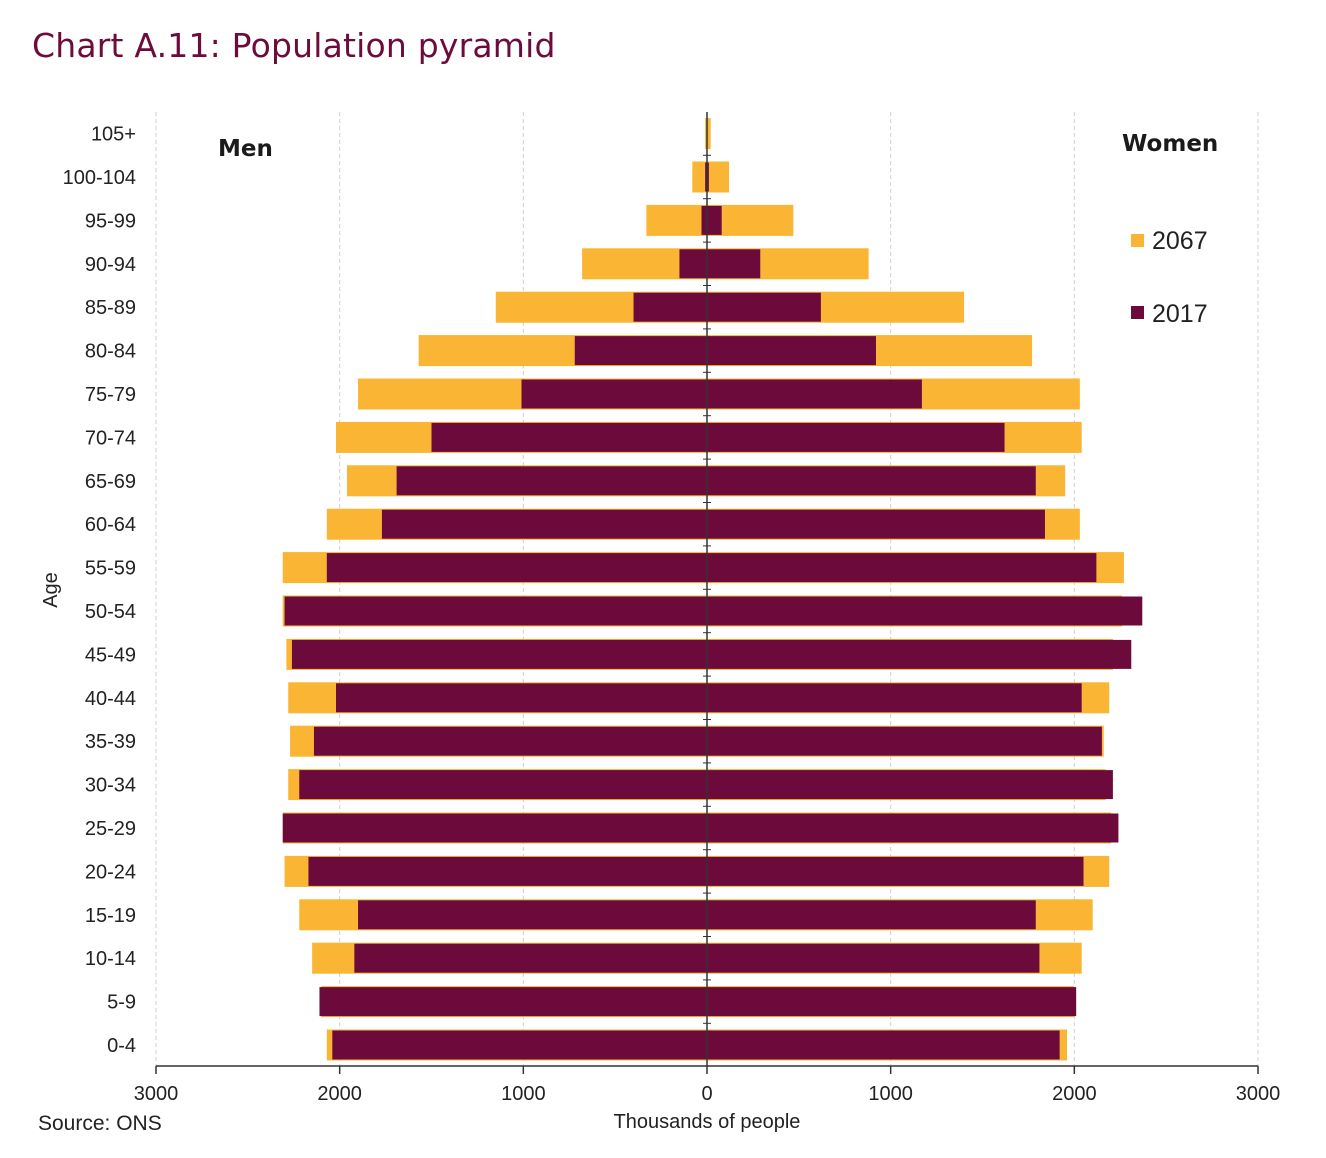  I want to click on women-side-label: Women, so click(1170, 144).